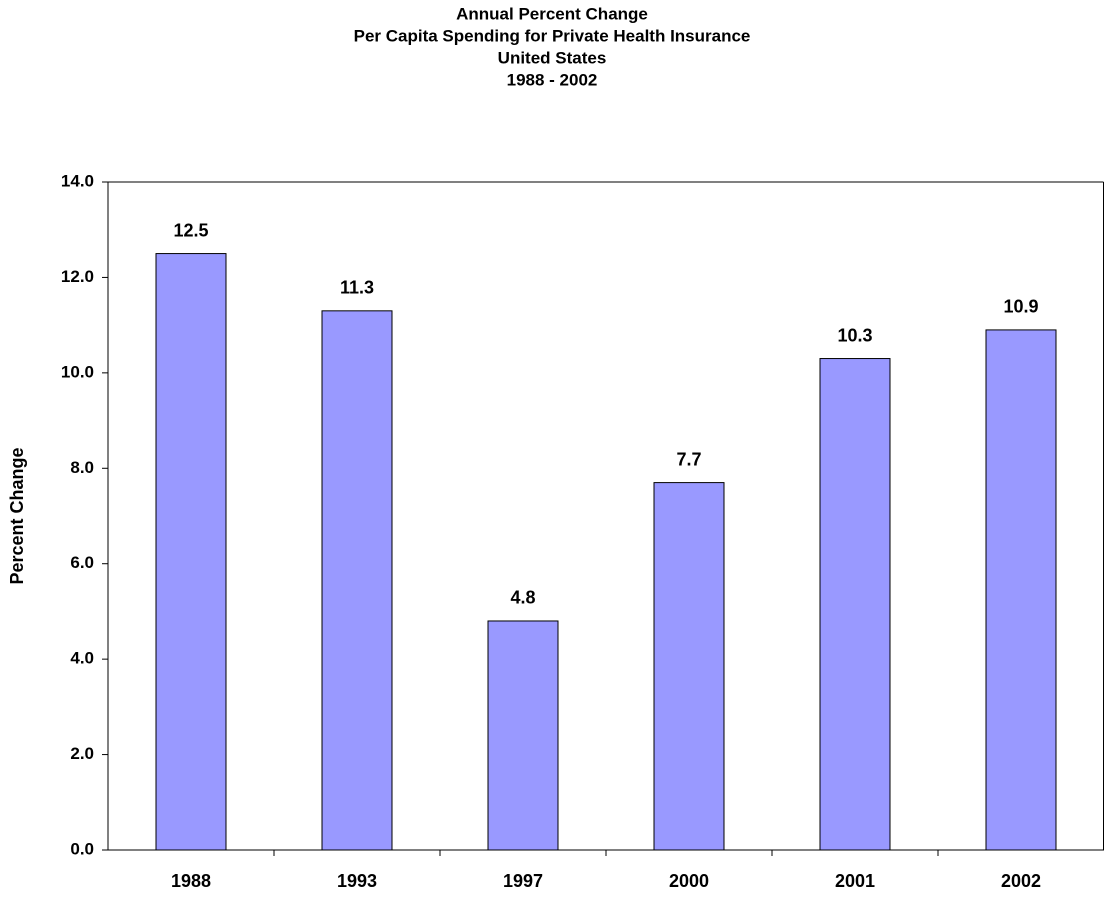  Describe the element at coordinates (689, 881) in the screenshot. I see `x-tick-label: 2000` at that location.